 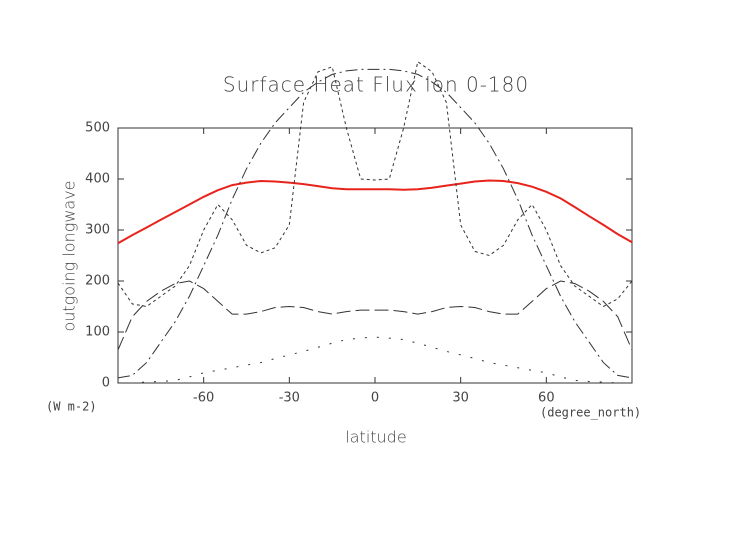 I want to click on x-tick-label: 30, so click(x=460, y=398).